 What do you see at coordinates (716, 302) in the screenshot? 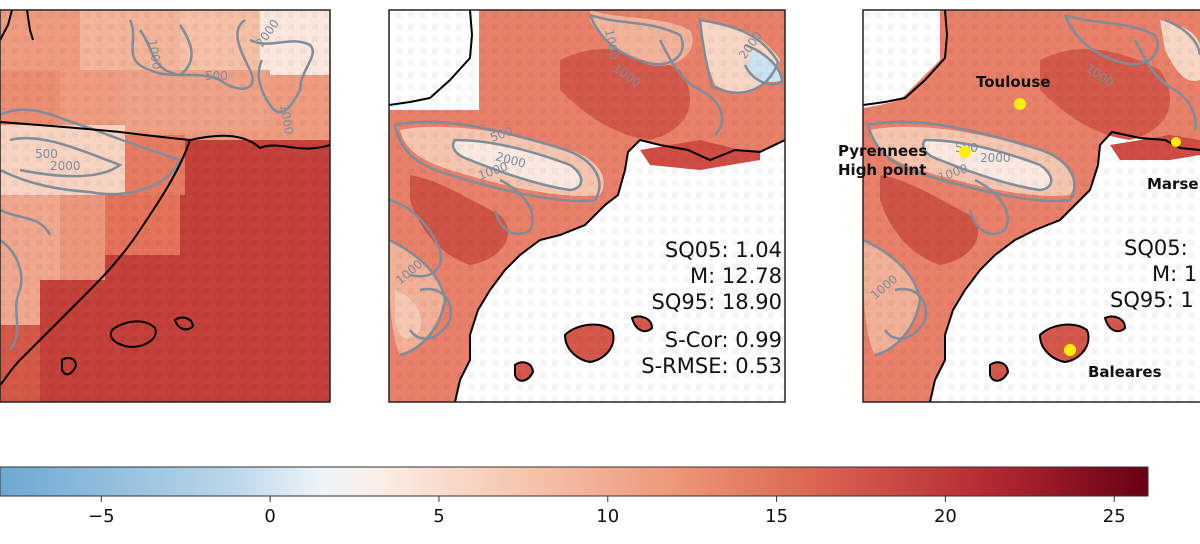
I see `stat-sq95: SQ95: 18.90` at bounding box center [716, 302].